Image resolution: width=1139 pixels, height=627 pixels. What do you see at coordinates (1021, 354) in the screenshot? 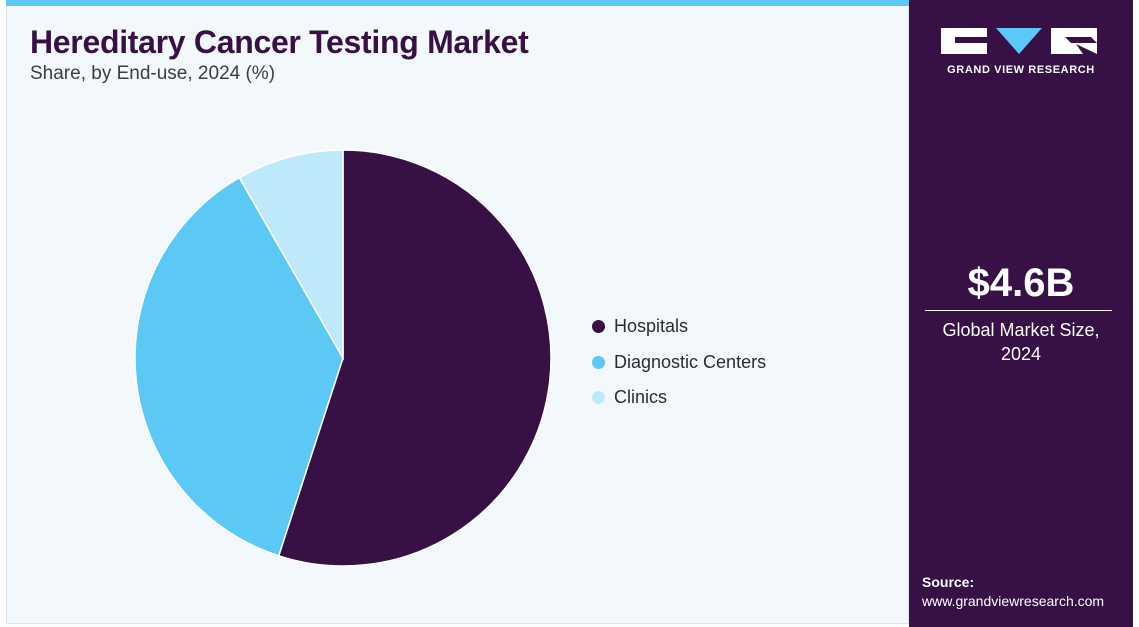
I see `market-size-label-line2: 2024` at bounding box center [1021, 354].